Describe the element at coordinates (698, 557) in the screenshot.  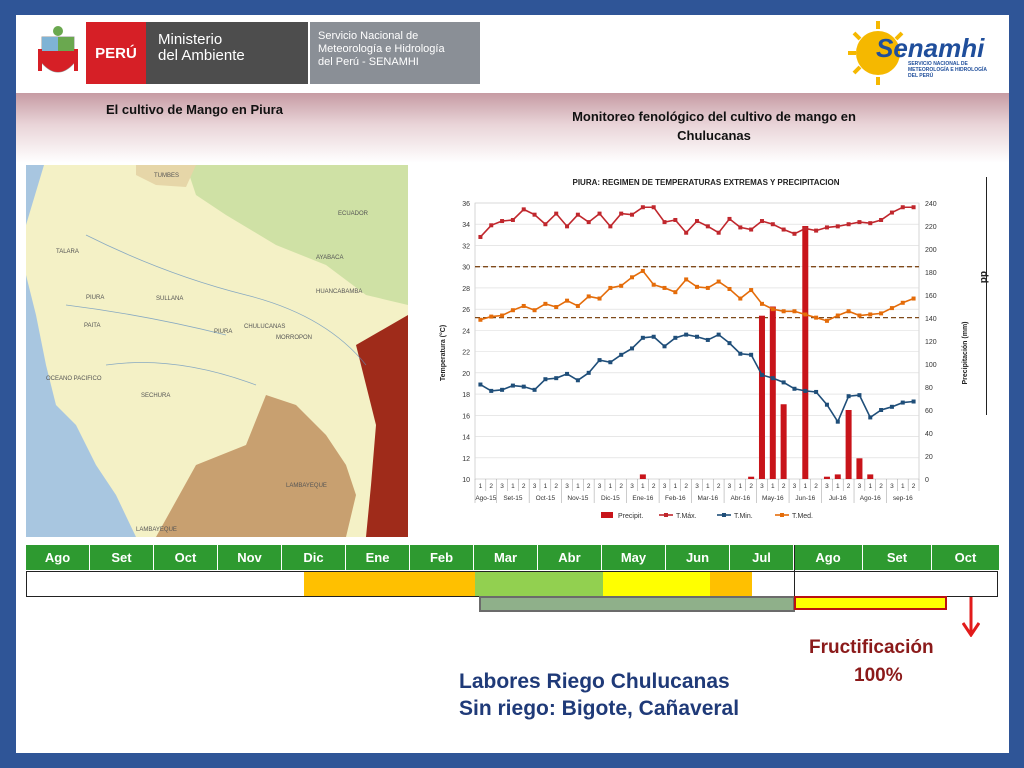
I see `calendar-month-11: Jun` at that location.